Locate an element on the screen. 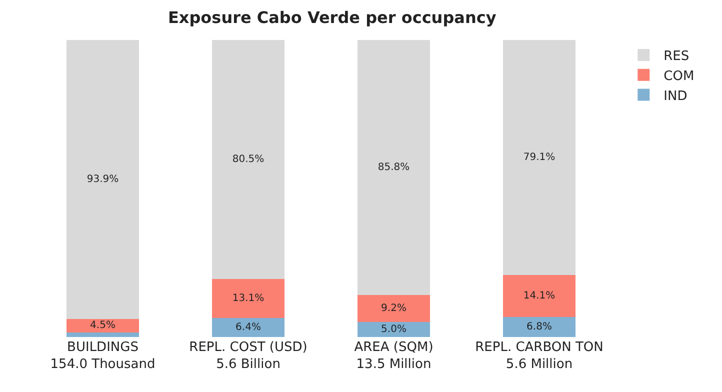 This screenshot has width=722, height=392. data-label: 93.9% is located at coordinates (102, 179).